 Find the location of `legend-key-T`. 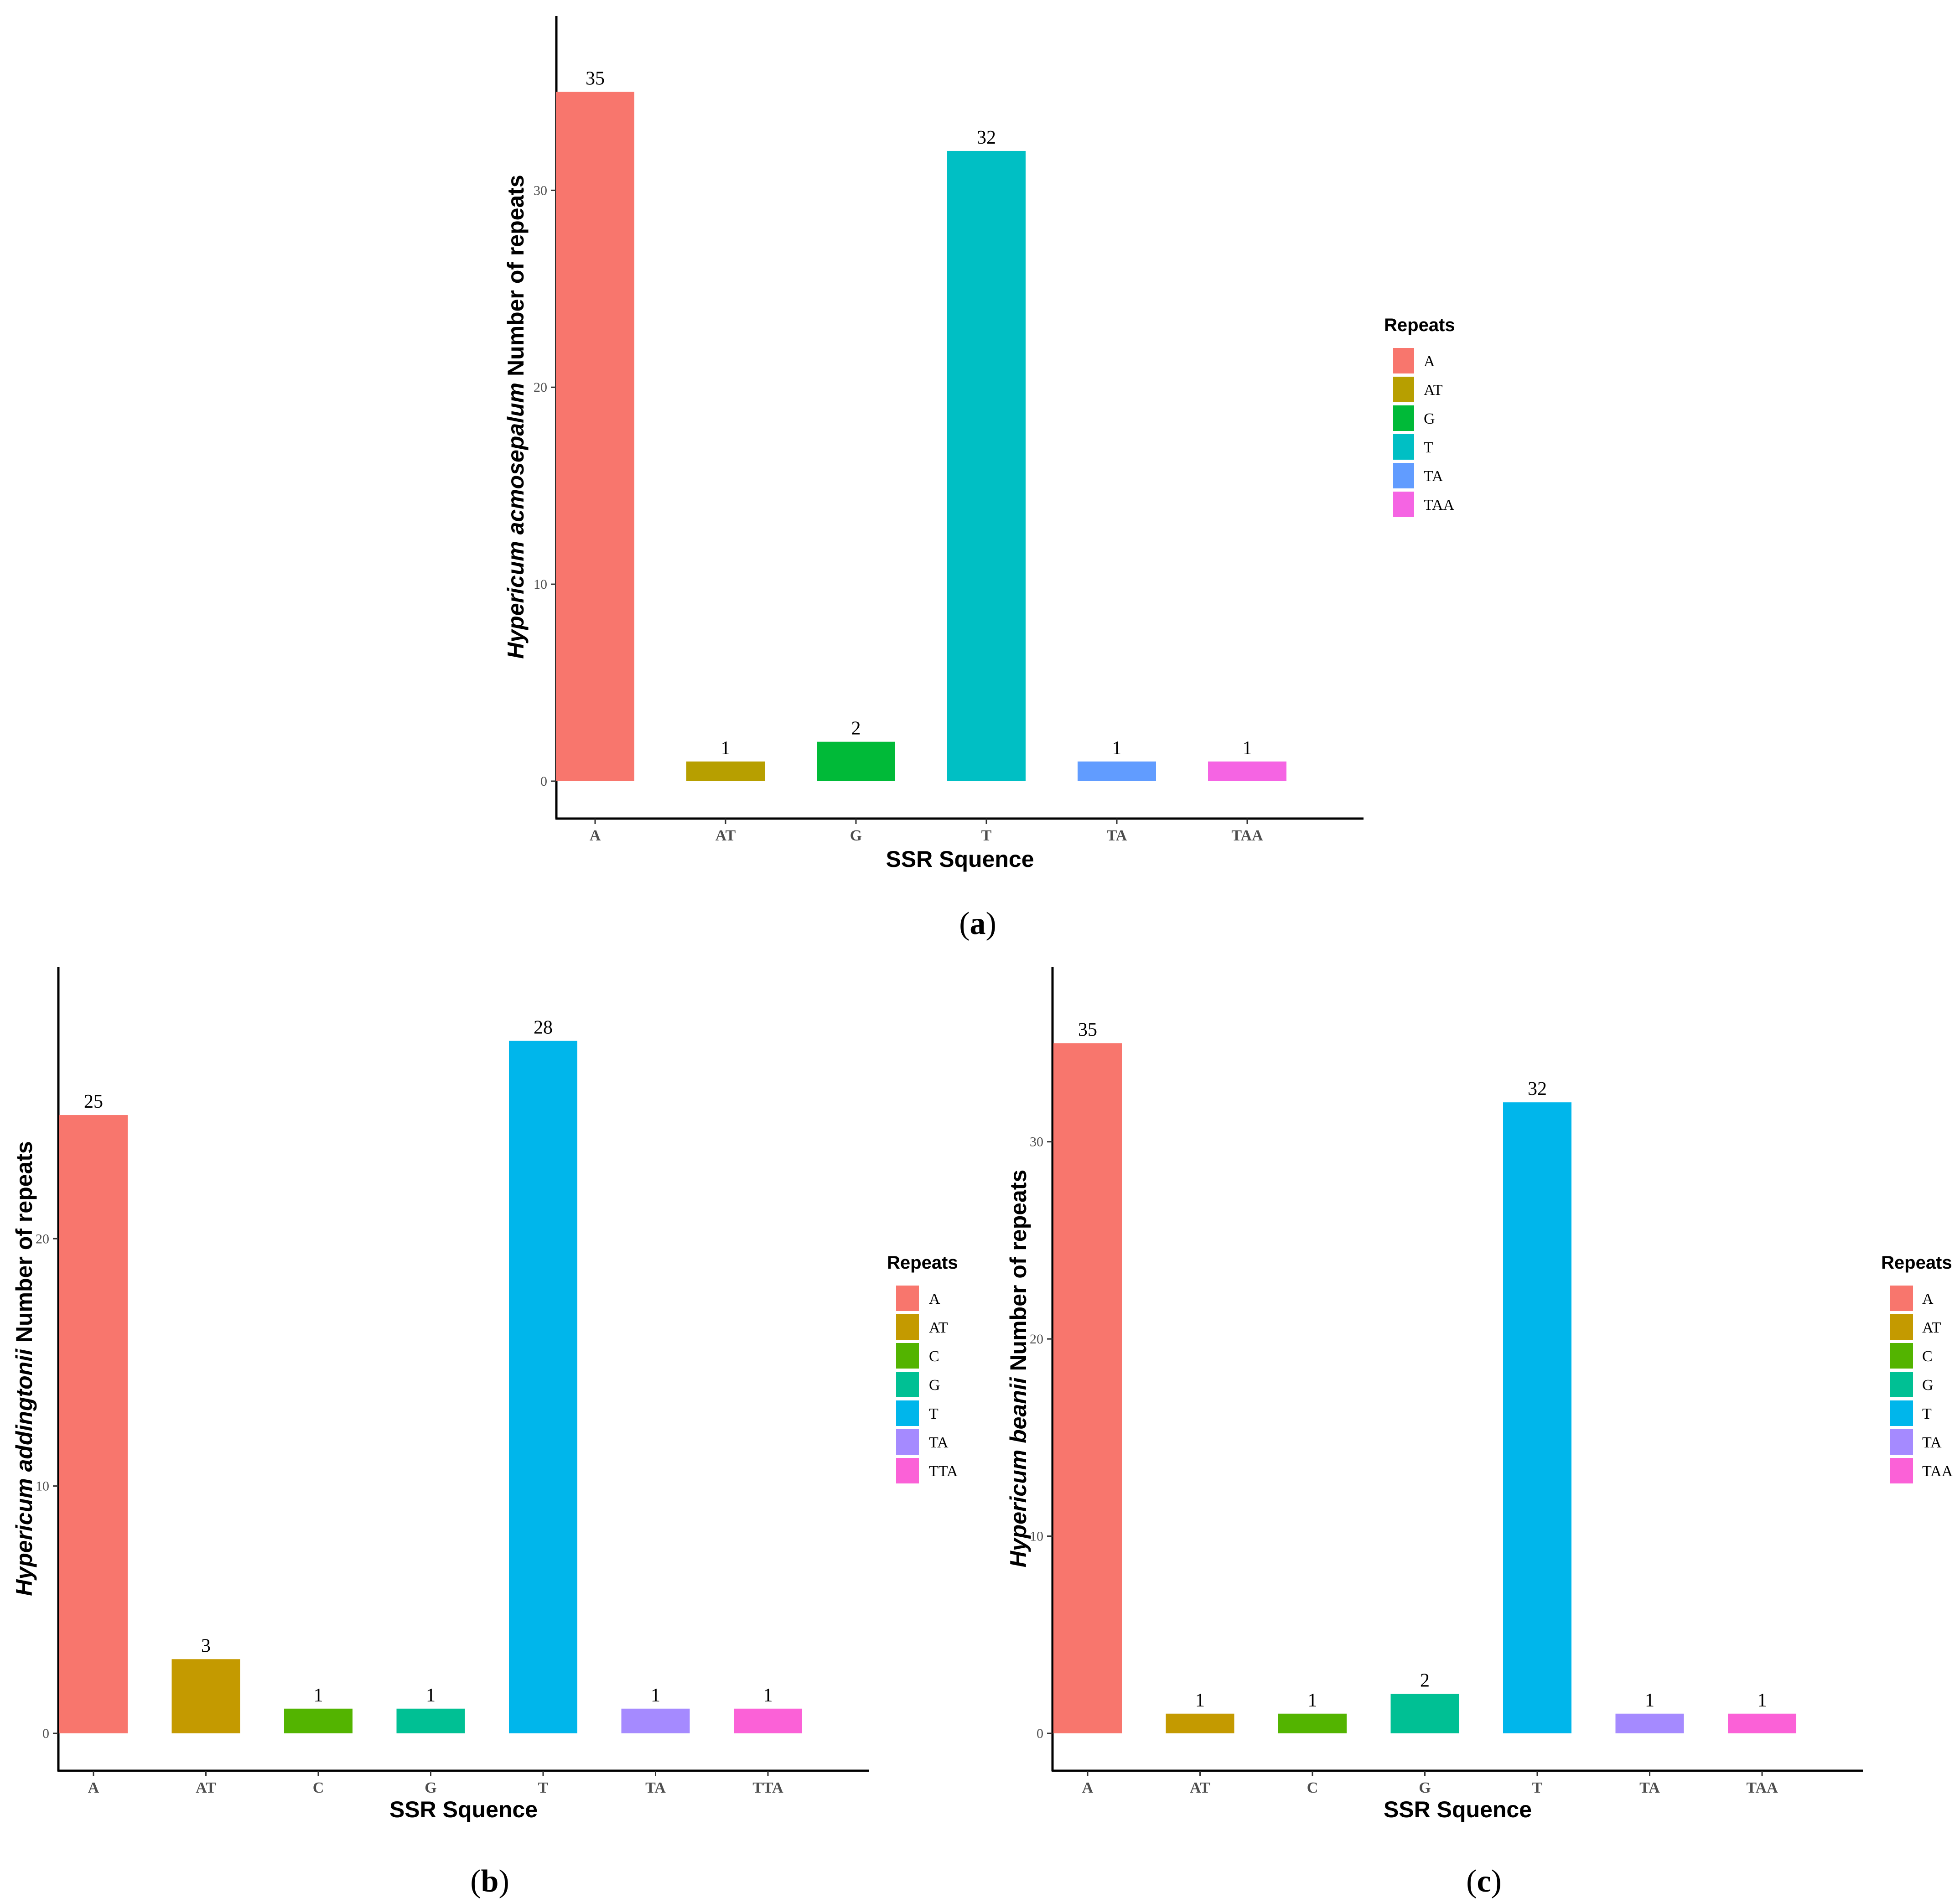

legend-key-T is located at coordinates (1403, 447).